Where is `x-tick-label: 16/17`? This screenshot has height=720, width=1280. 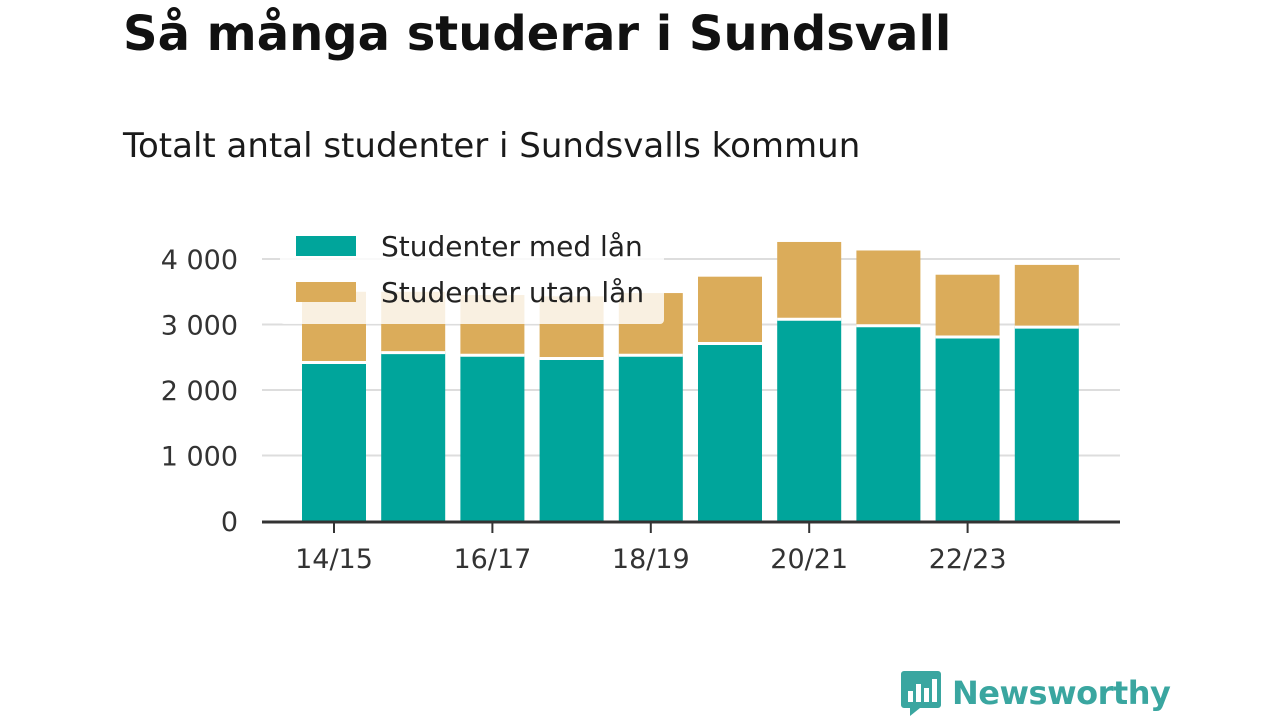 x-tick-label: 16/17 is located at coordinates (492, 559).